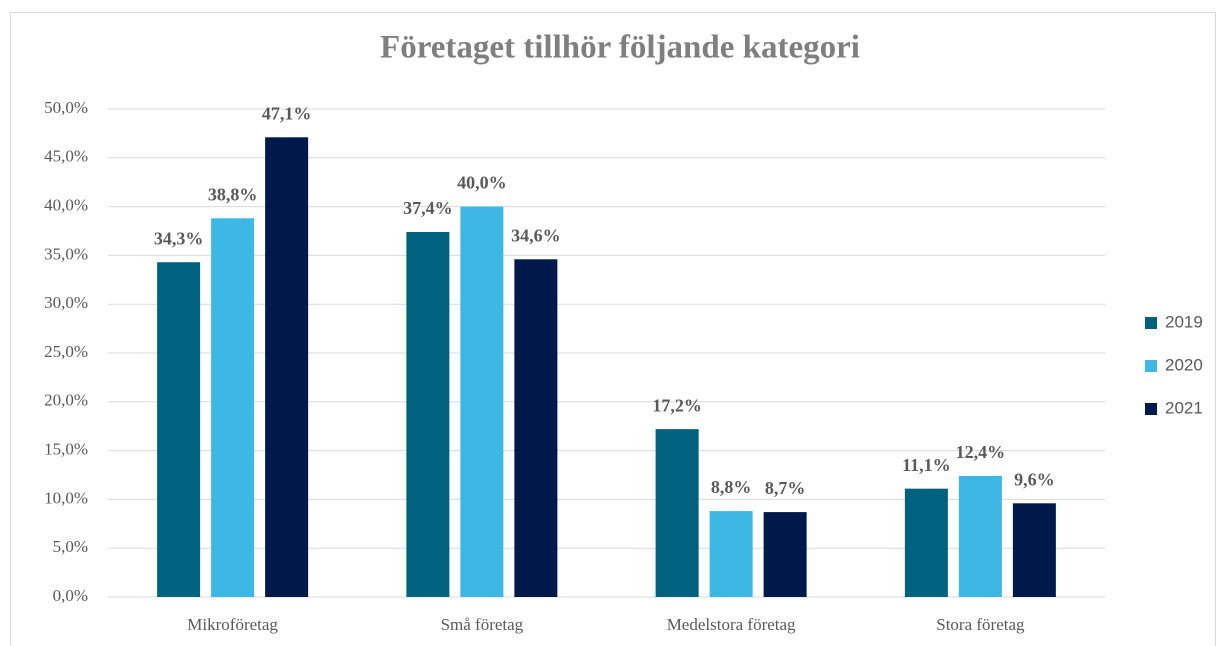 Image resolution: width=1225 pixels, height=646 pixels. What do you see at coordinates (66, 302) in the screenshot?
I see `y-tick-label: 30,0%` at bounding box center [66, 302].